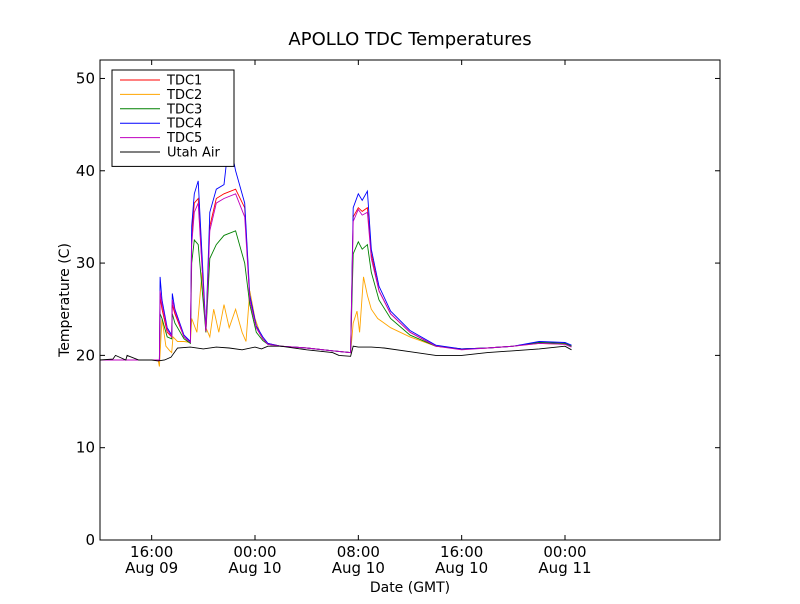 This screenshot has height=604, width=800. I want to click on y-tick-label: 10, so click(85, 448).